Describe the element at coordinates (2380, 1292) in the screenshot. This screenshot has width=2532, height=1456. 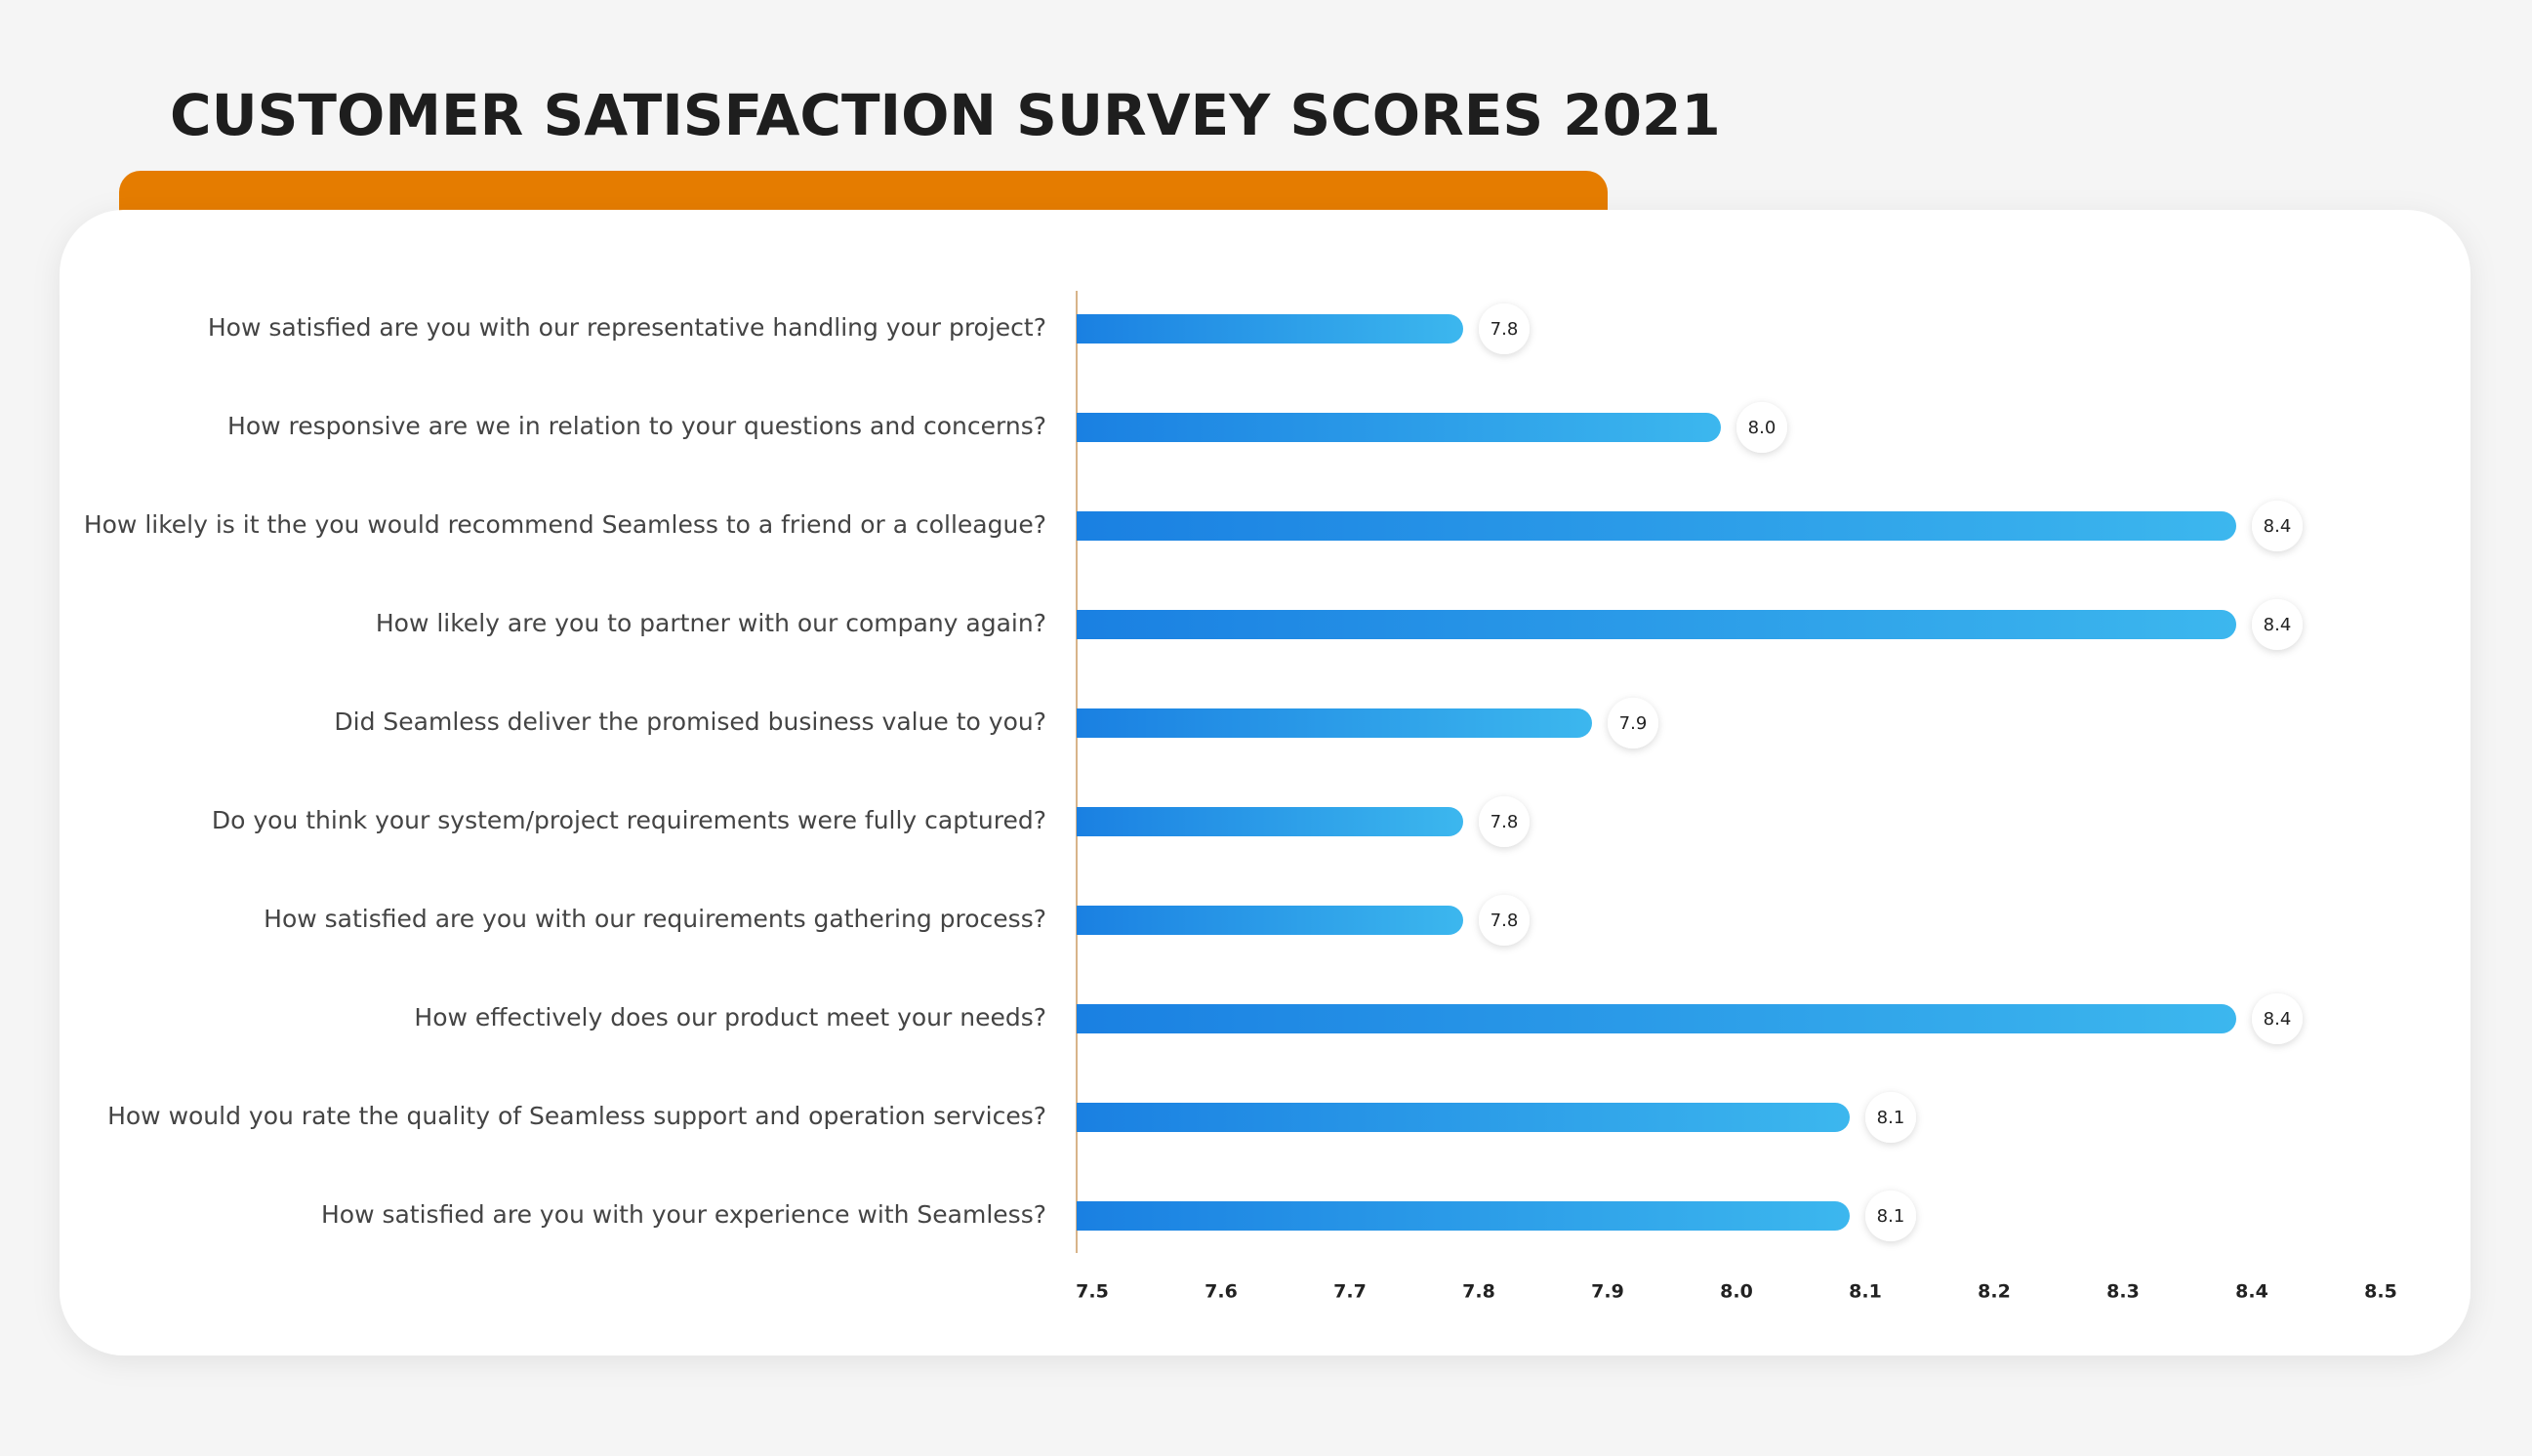
I see `x-tick-label: 8.5` at that location.